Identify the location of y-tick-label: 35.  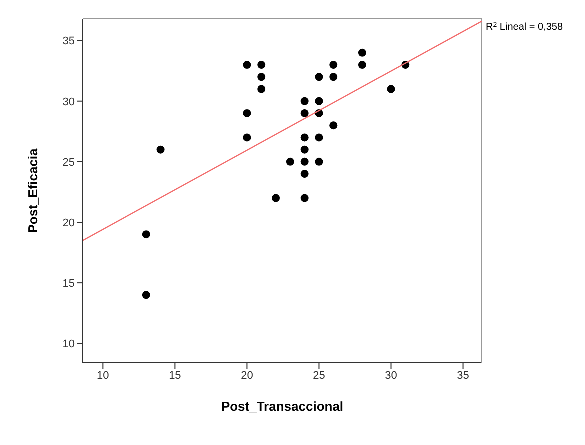
(68, 42).